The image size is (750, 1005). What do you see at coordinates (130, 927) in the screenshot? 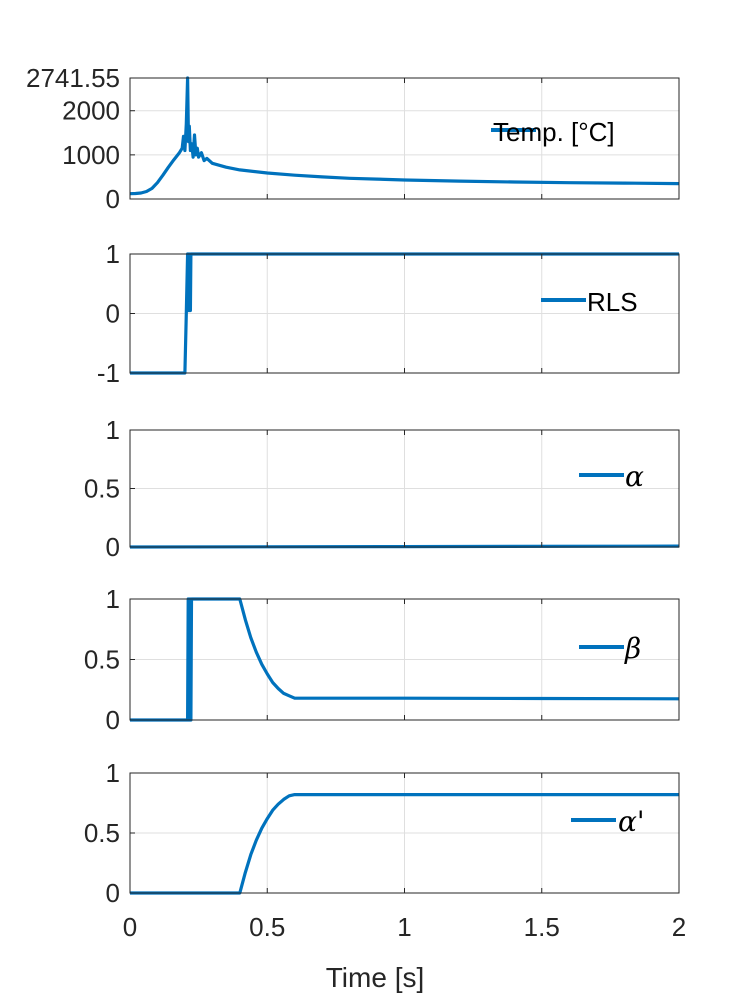
I see `x-tick-label: 0` at bounding box center [130, 927].